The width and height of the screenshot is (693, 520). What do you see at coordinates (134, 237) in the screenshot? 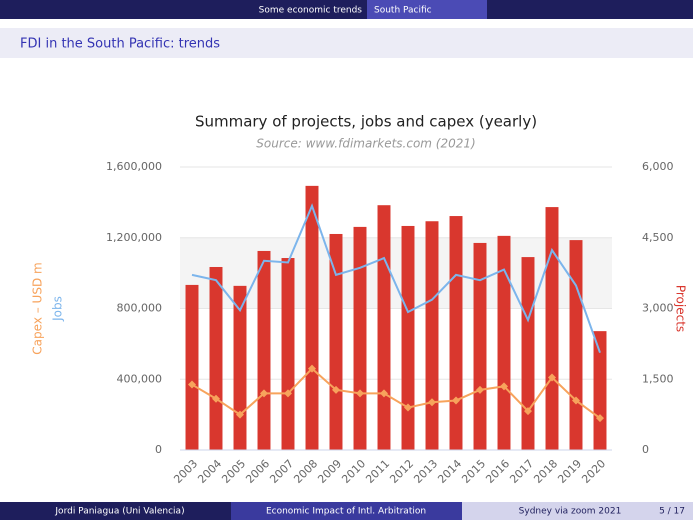
I see `y-tick-label: 1,200,000` at bounding box center [134, 237].